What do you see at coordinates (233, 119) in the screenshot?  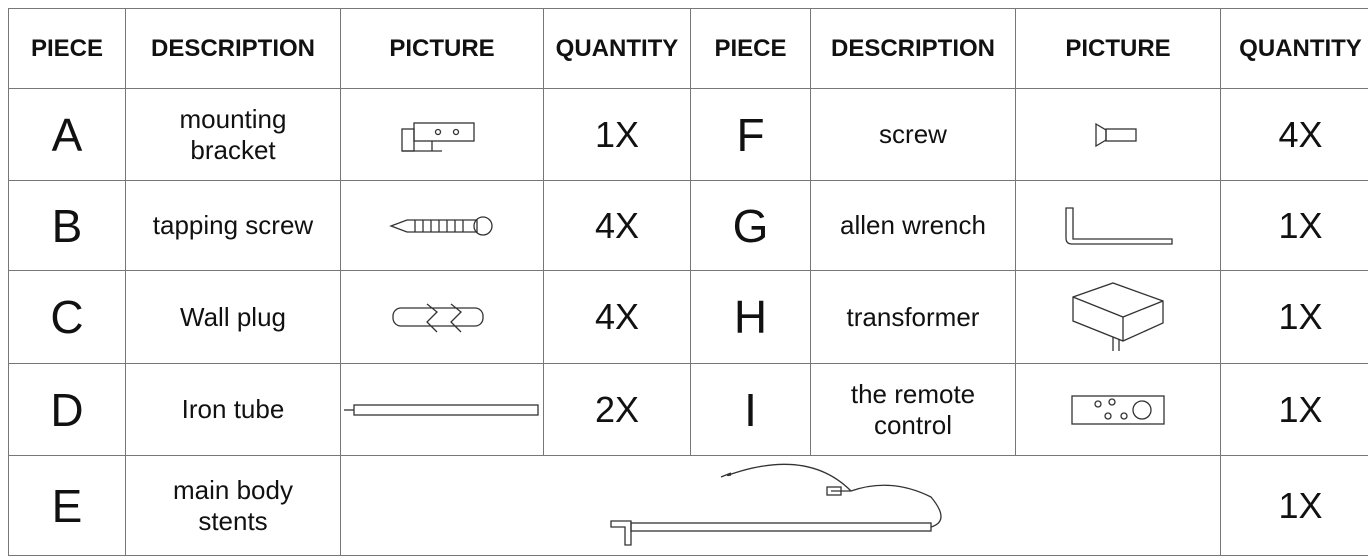 I see `text: mounting` at bounding box center [233, 119].